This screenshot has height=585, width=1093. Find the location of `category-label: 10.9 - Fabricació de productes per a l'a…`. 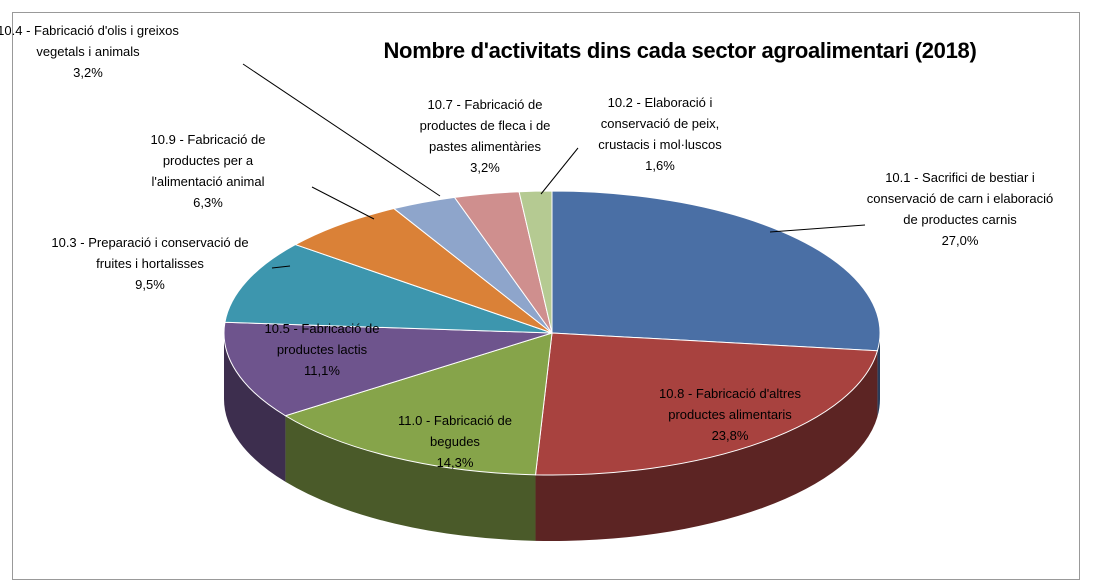

category-label: 10.9 - Fabricació de productes per a l'a… is located at coordinates (208, 160).